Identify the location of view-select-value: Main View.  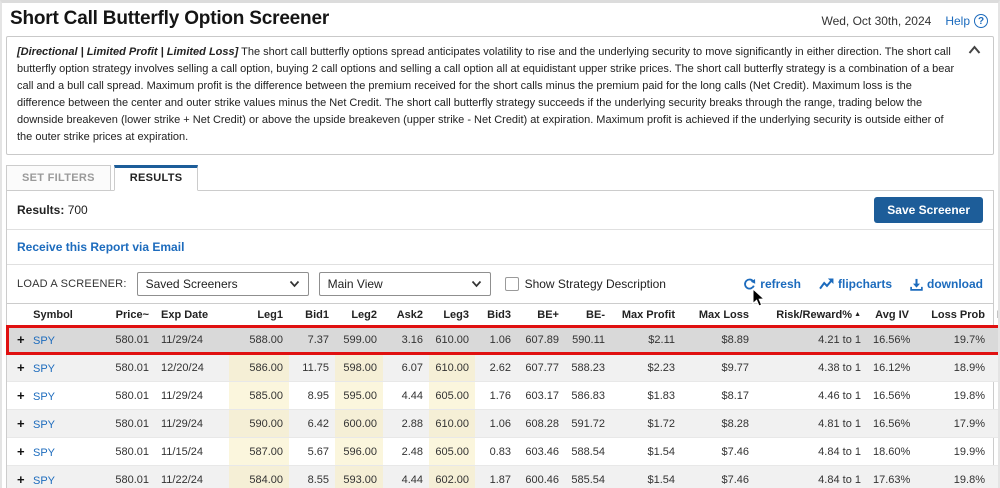
(355, 284).